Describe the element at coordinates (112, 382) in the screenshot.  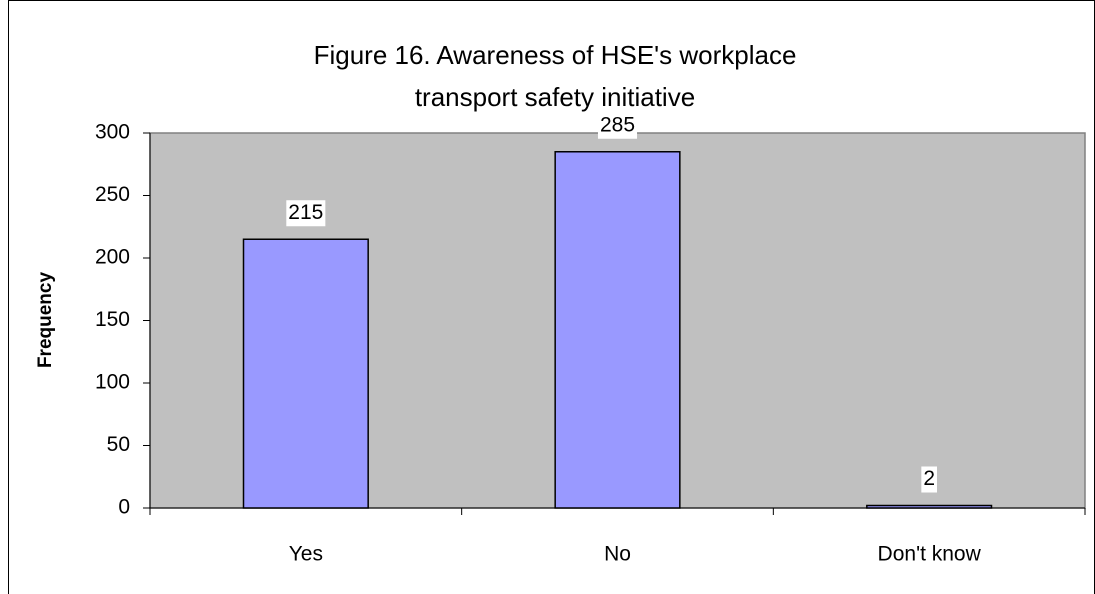
I see `y-tick-label: 100` at that location.